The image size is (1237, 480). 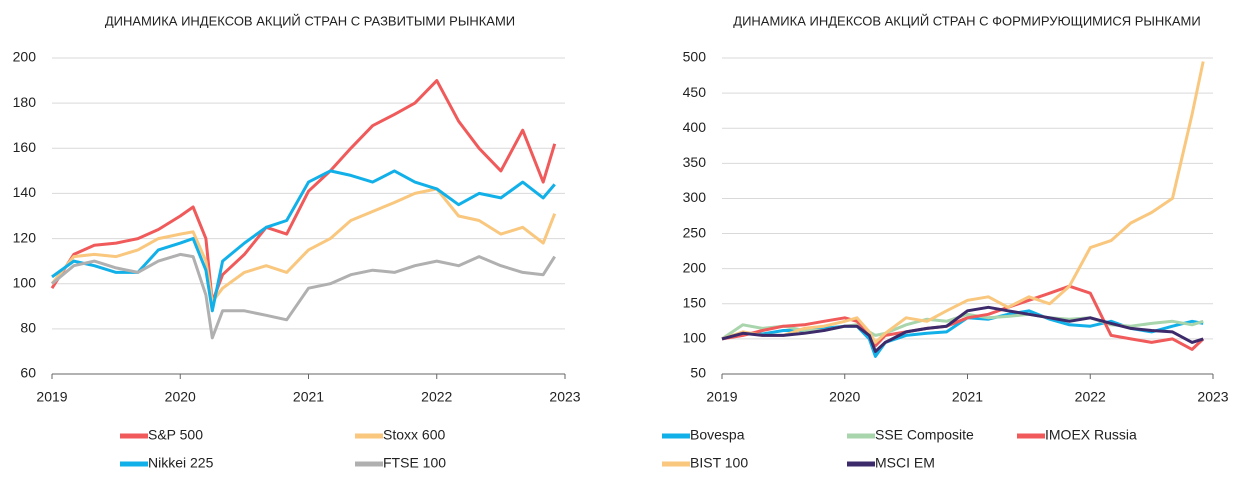 I want to click on legend-label: Nikkei 225, so click(x=181, y=463).